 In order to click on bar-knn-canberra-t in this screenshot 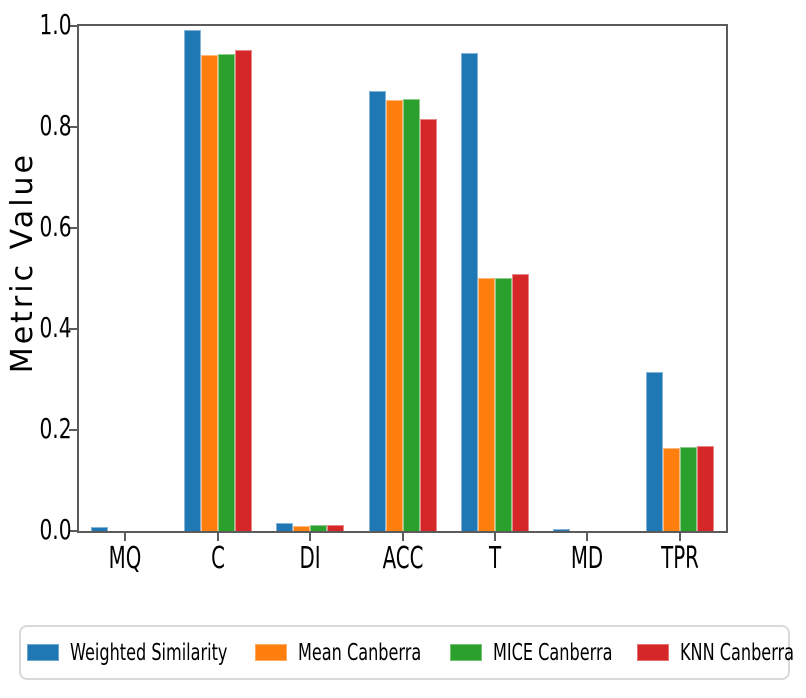, I will do `click(520, 402)`.